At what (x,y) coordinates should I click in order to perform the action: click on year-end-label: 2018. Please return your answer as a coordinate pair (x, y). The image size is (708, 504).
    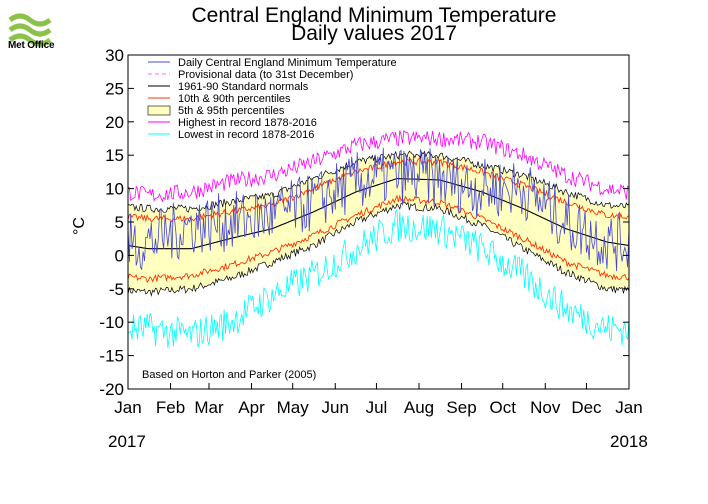
    Looking at the image, I should click on (629, 441).